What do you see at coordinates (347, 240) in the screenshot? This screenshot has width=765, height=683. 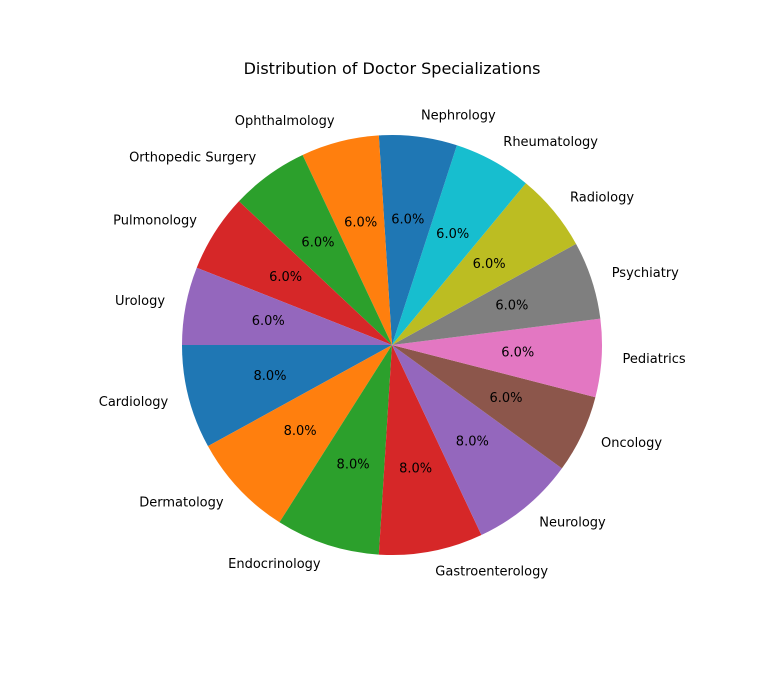 I see `pie-slice-ophthalmology` at bounding box center [347, 240].